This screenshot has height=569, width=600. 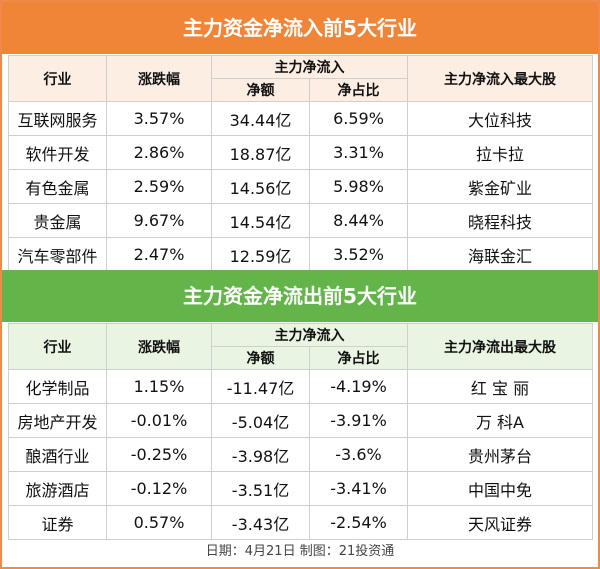 What do you see at coordinates (260, 118) in the screenshot?
I see `net-cell: 34.44亿` at bounding box center [260, 118].